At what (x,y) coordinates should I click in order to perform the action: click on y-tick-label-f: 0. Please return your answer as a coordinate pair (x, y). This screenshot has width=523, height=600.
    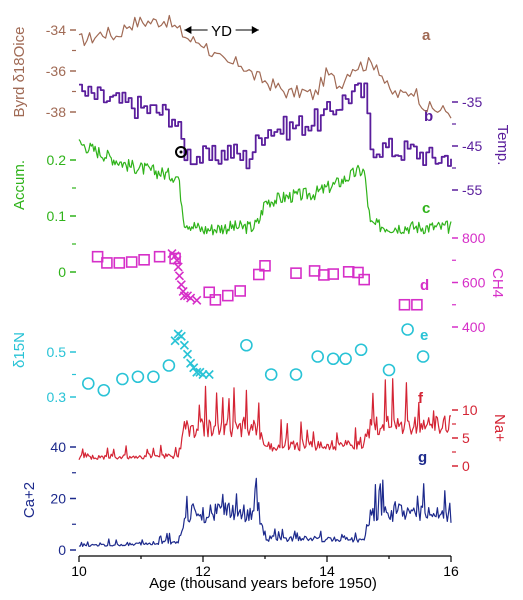
    Looking at the image, I should click on (466, 466).